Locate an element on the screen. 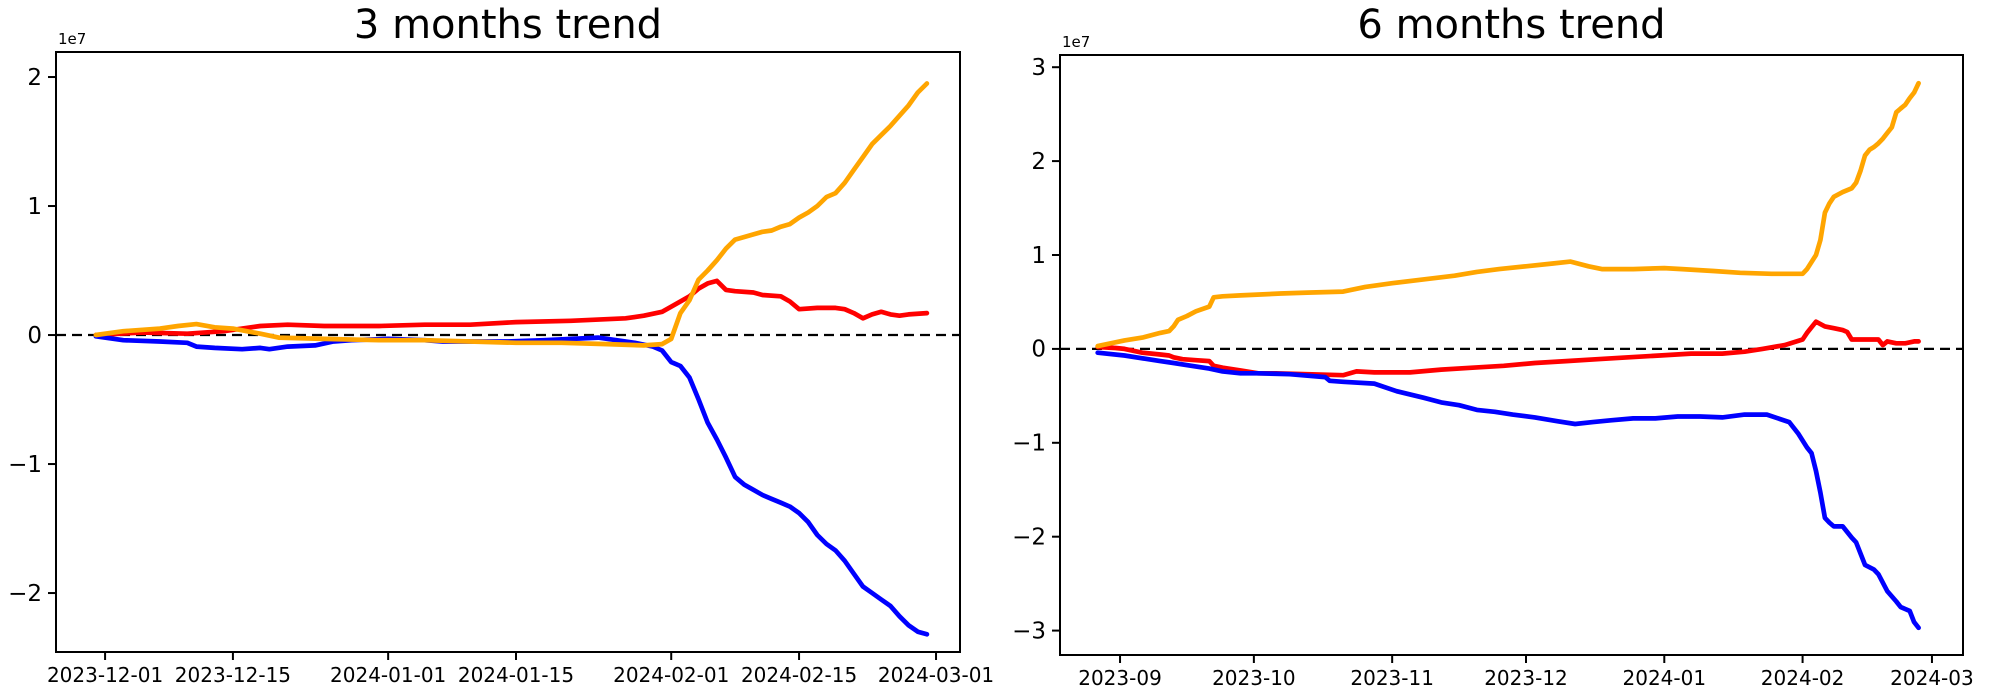 This screenshot has width=2000, height=700. x-tick-label: 2024-02-01 is located at coordinates (671, 675).